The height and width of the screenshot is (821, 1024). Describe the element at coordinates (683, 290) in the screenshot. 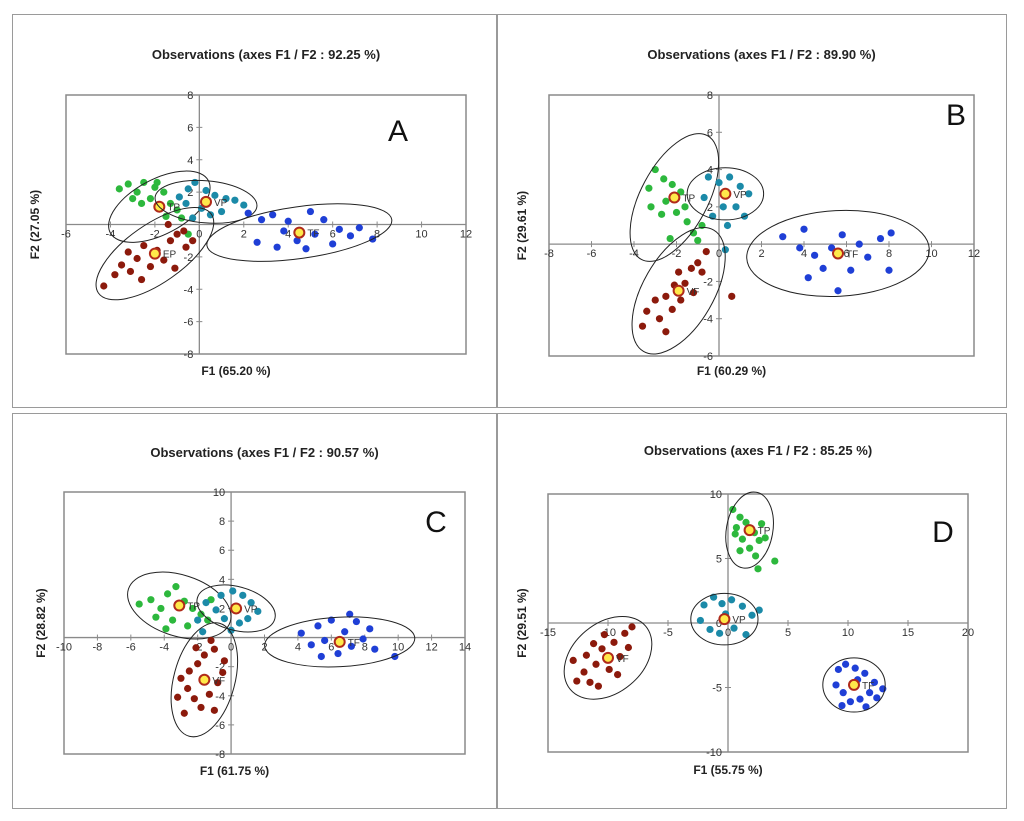

I see `group-vf: VF` at that location.